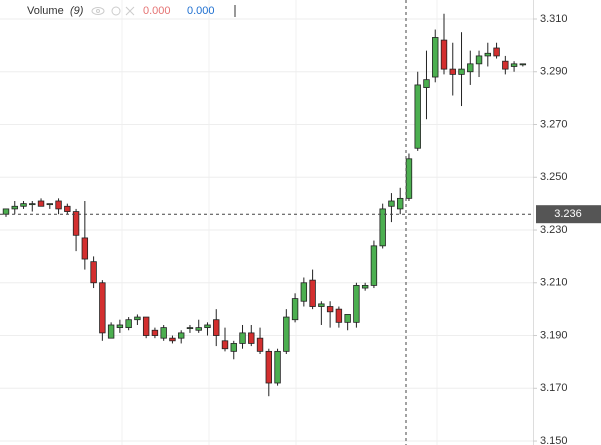 The image size is (601, 445). I want to click on y-tick-label: 3.170, so click(554, 388).